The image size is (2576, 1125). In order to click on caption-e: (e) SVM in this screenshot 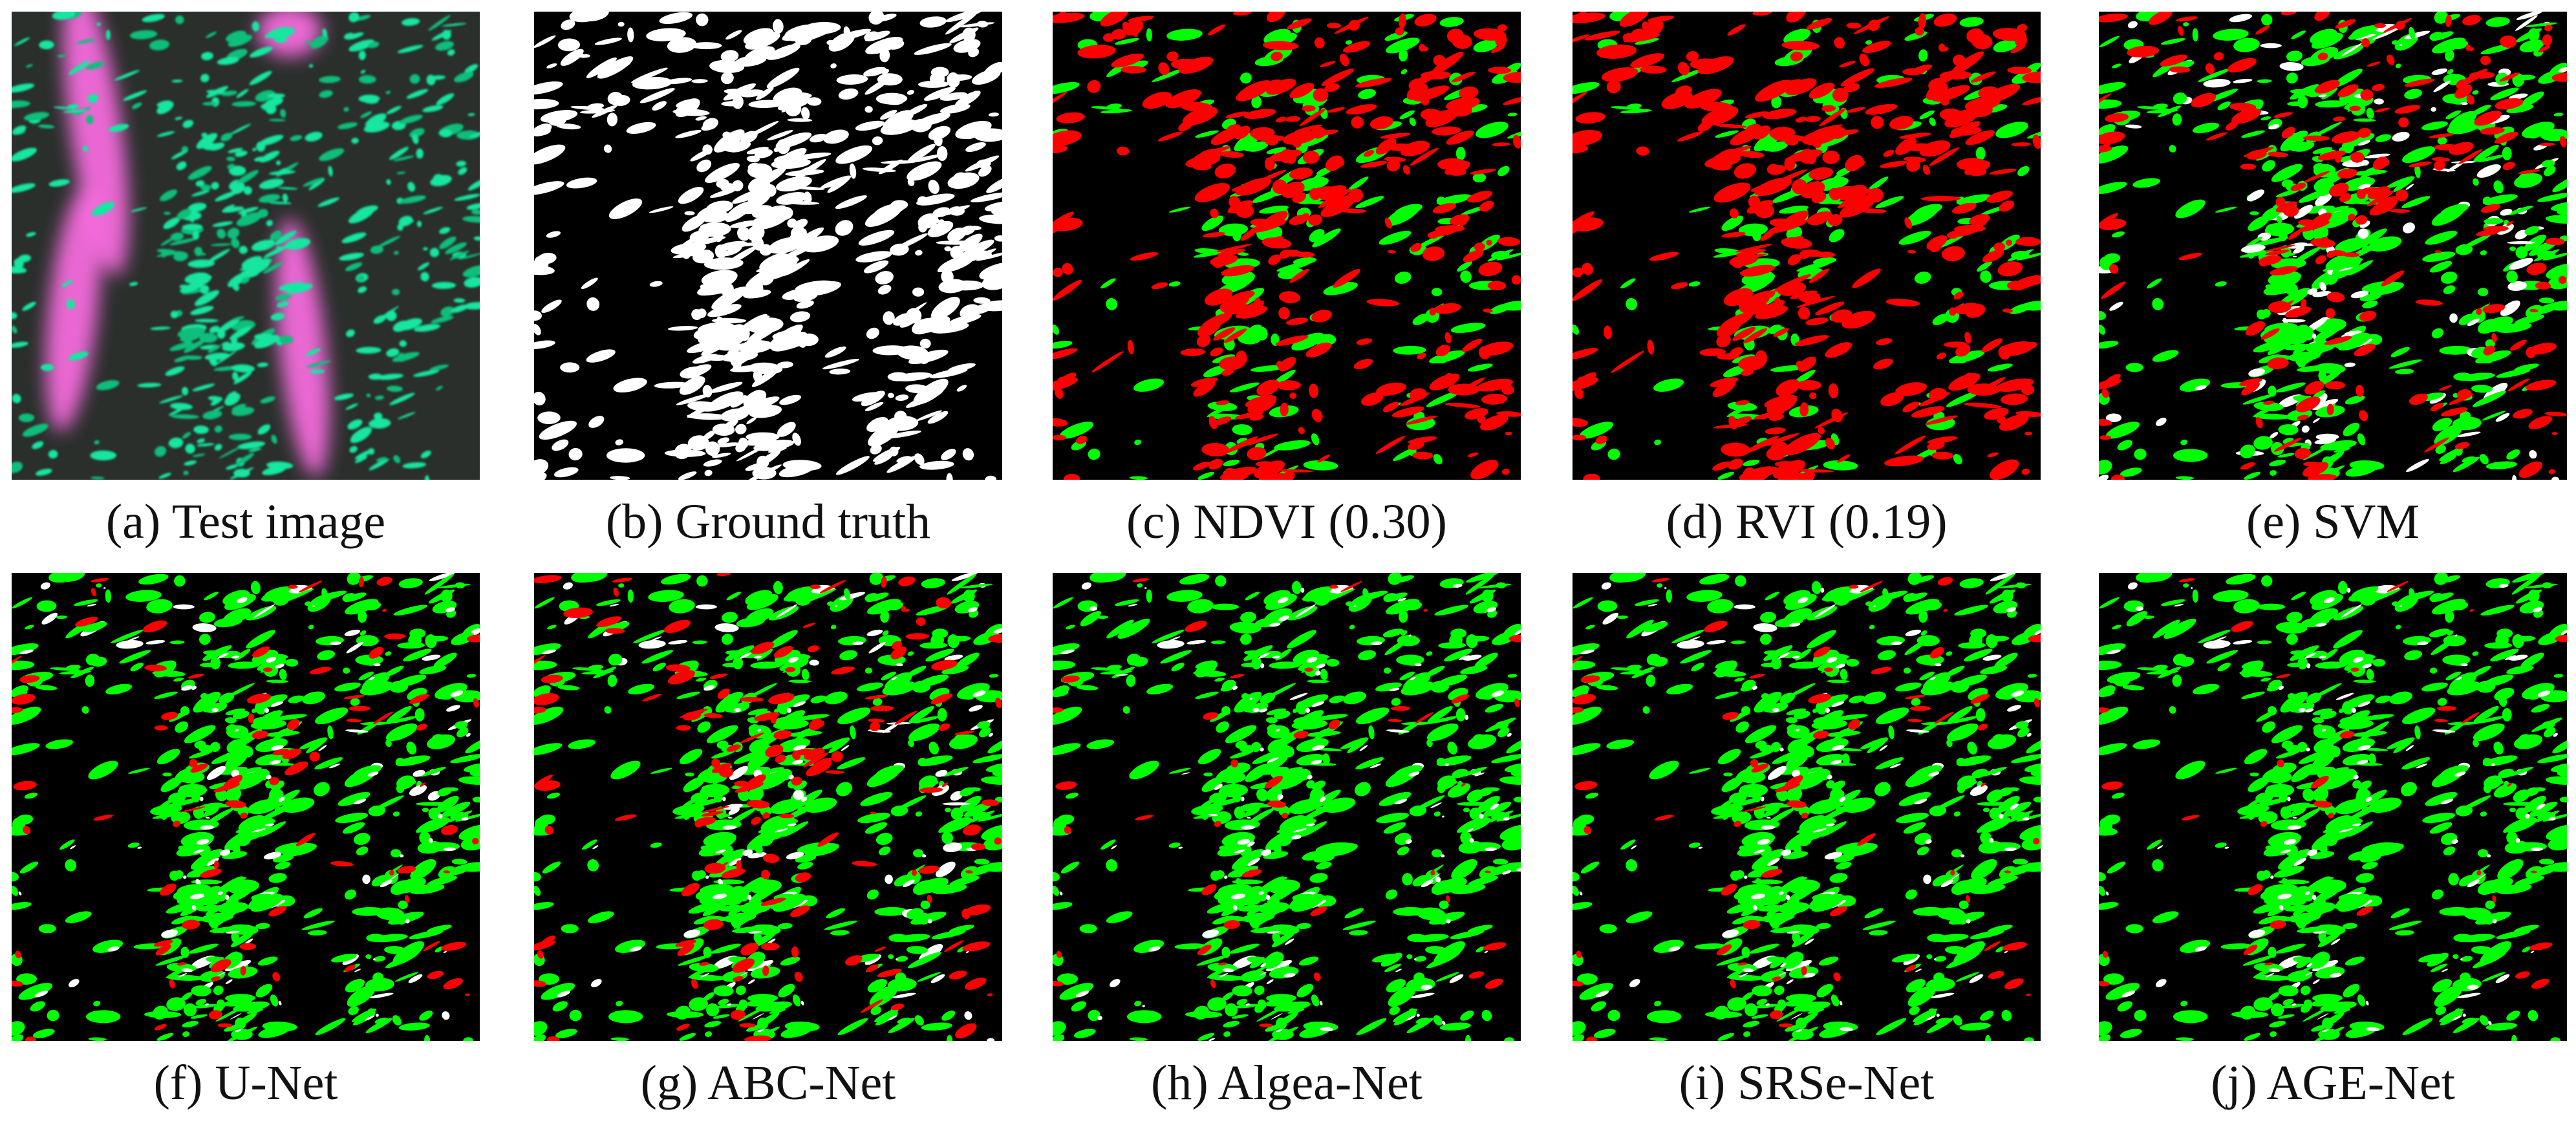, I will do `click(2333, 522)`.